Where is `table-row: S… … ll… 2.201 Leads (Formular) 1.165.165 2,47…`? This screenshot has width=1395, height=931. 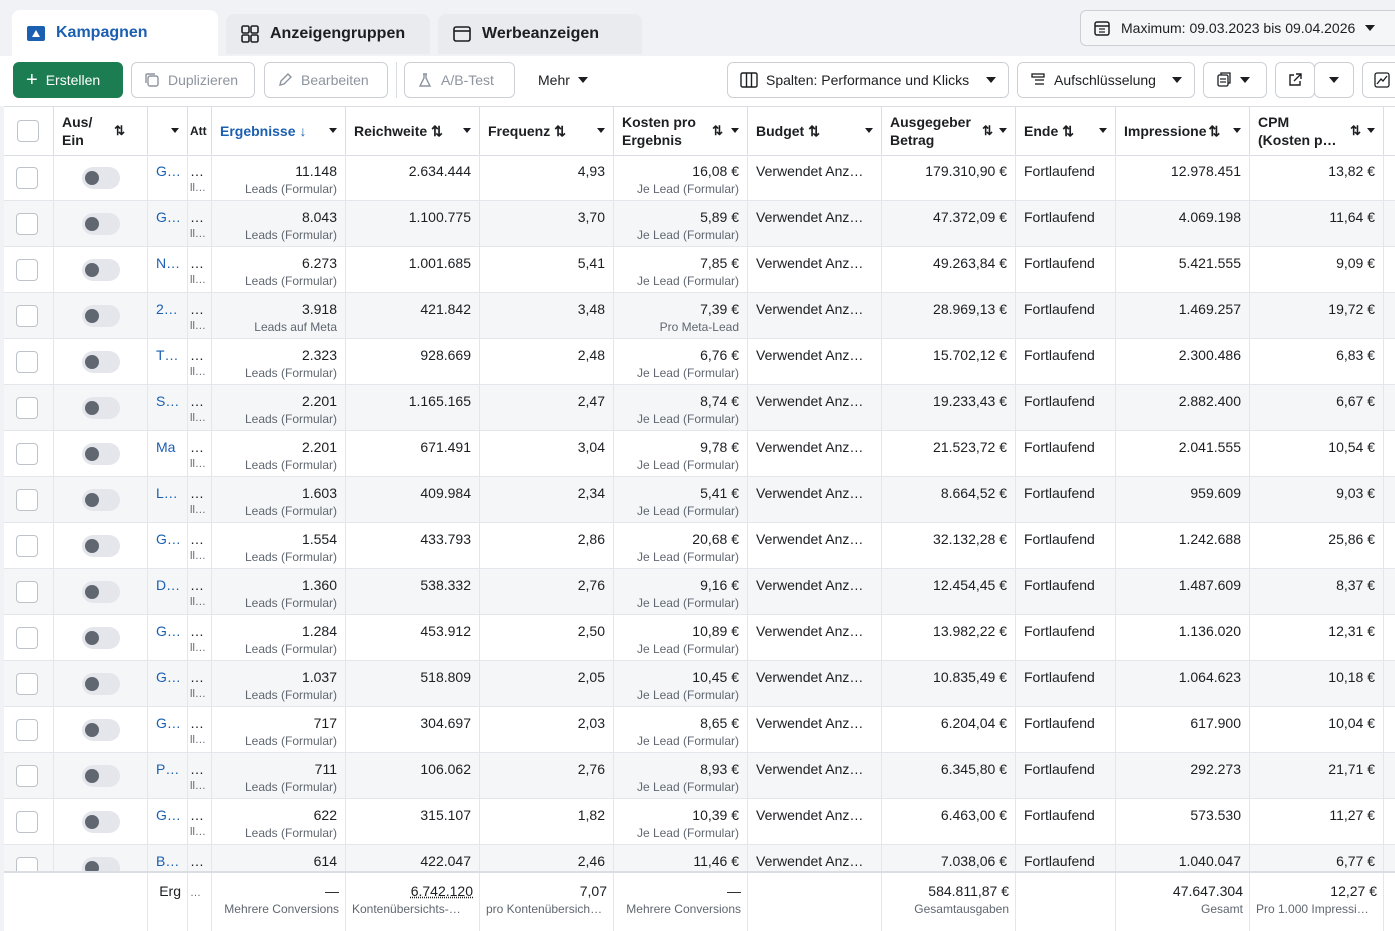
table-row: S… … ll… 2.201 Leads (Formular) 1.165.165 2,47… is located at coordinates (699, 408).